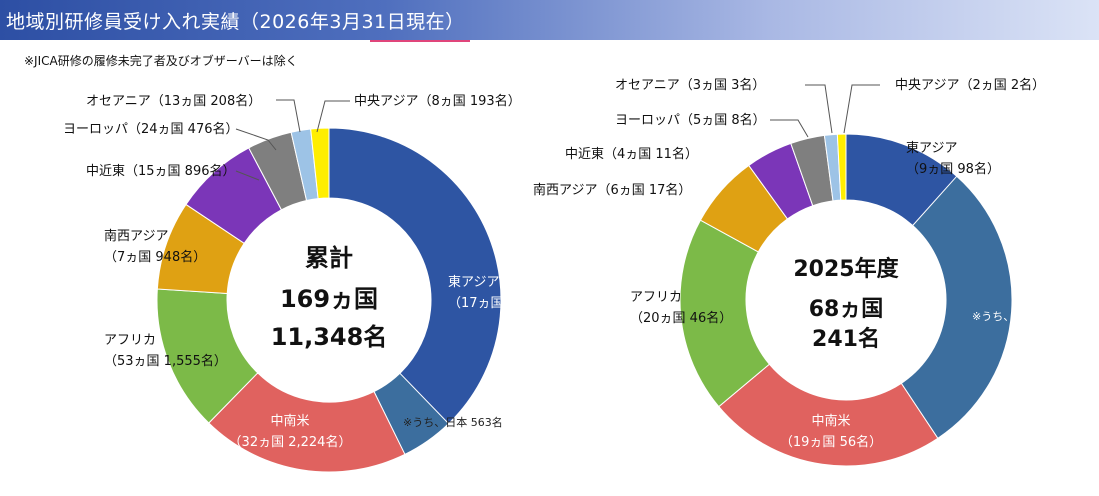 The height and width of the screenshot is (496, 1099). What do you see at coordinates (453, 422) in the screenshot?
I see `cumulative-subset-label: ※うち、日本 563名` at bounding box center [453, 422].